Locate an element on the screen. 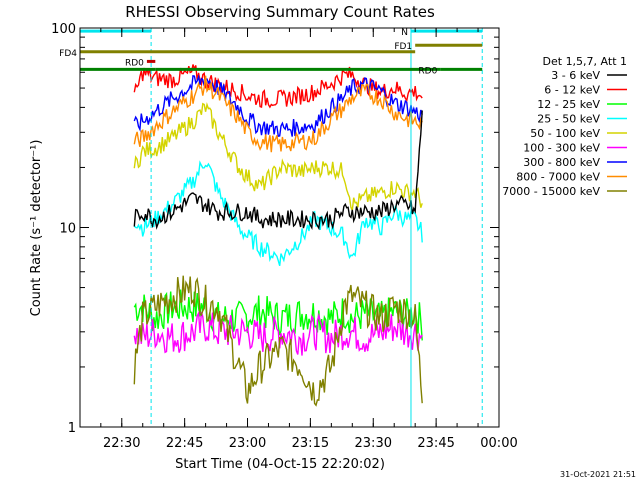 This screenshot has height=480, width=640. x-tick-label: 23:15 is located at coordinates (310, 443).